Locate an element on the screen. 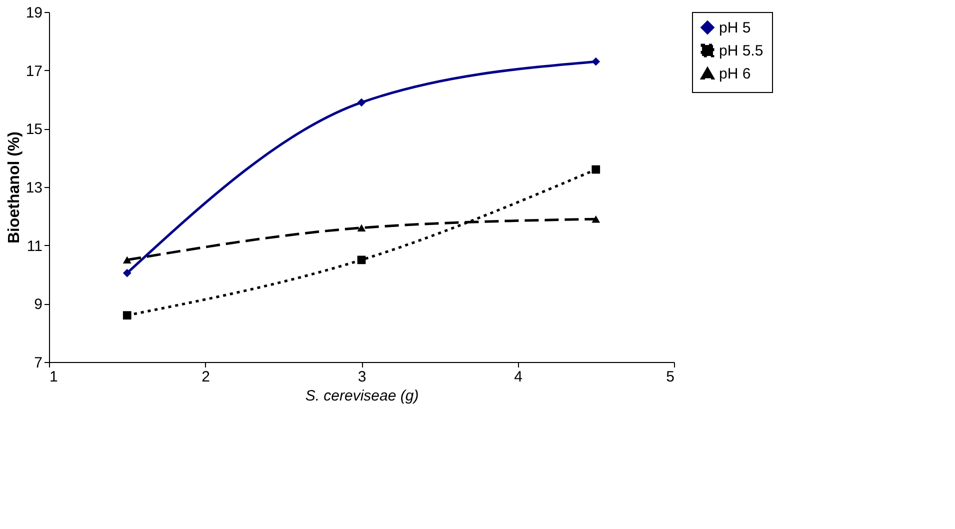  y-tick-label: 7 is located at coordinates (38, 363).